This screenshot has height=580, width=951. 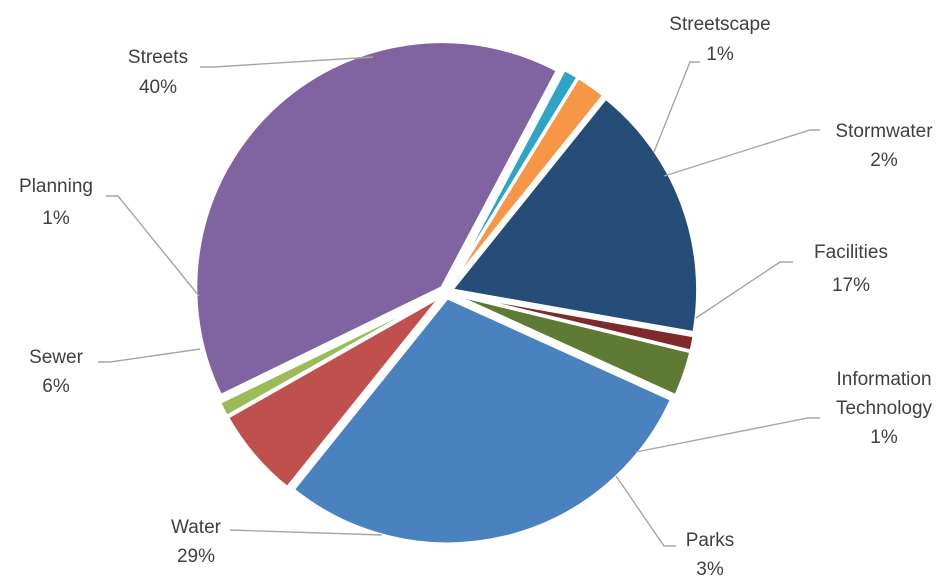 I want to click on label-it-line1: Information, so click(x=883, y=379).